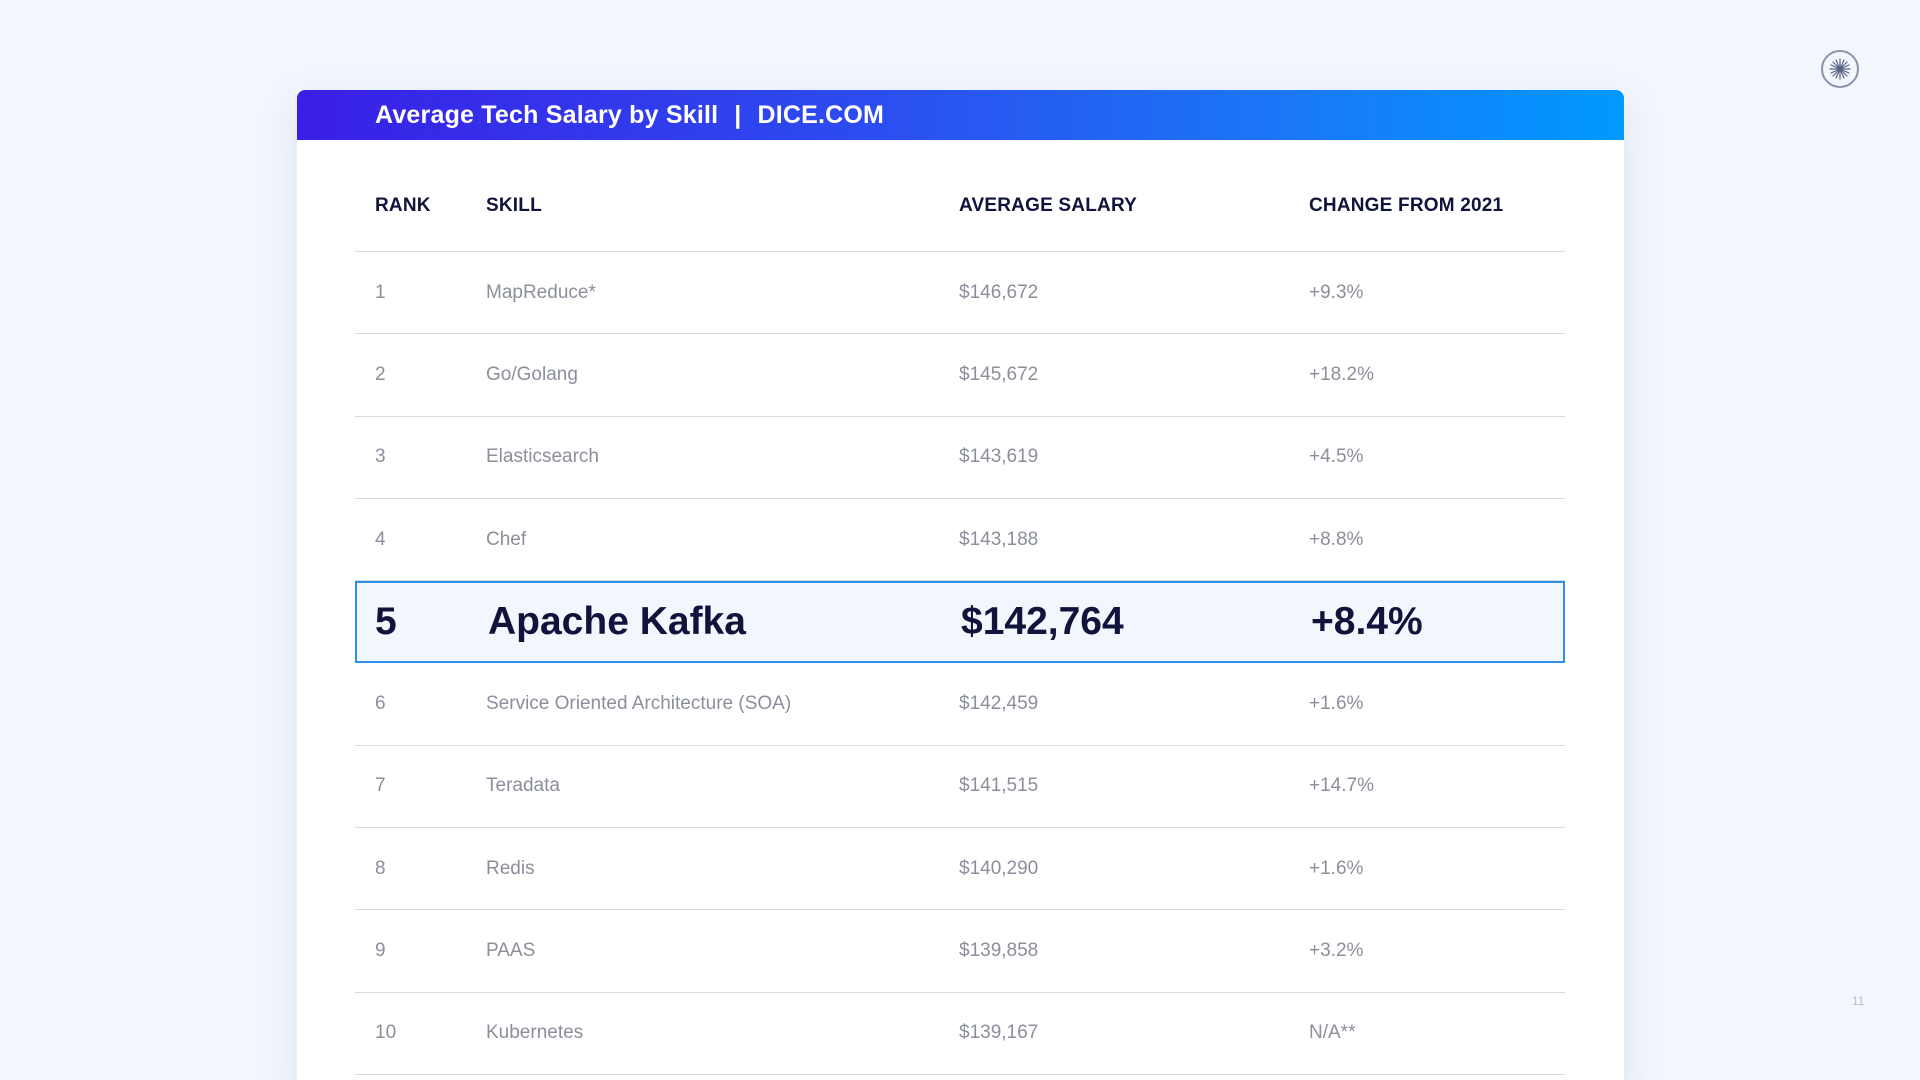 The height and width of the screenshot is (1080, 1920). What do you see at coordinates (380, 292) in the screenshot?
I see `rank-cell: 1` at bounding box center [380, 292].